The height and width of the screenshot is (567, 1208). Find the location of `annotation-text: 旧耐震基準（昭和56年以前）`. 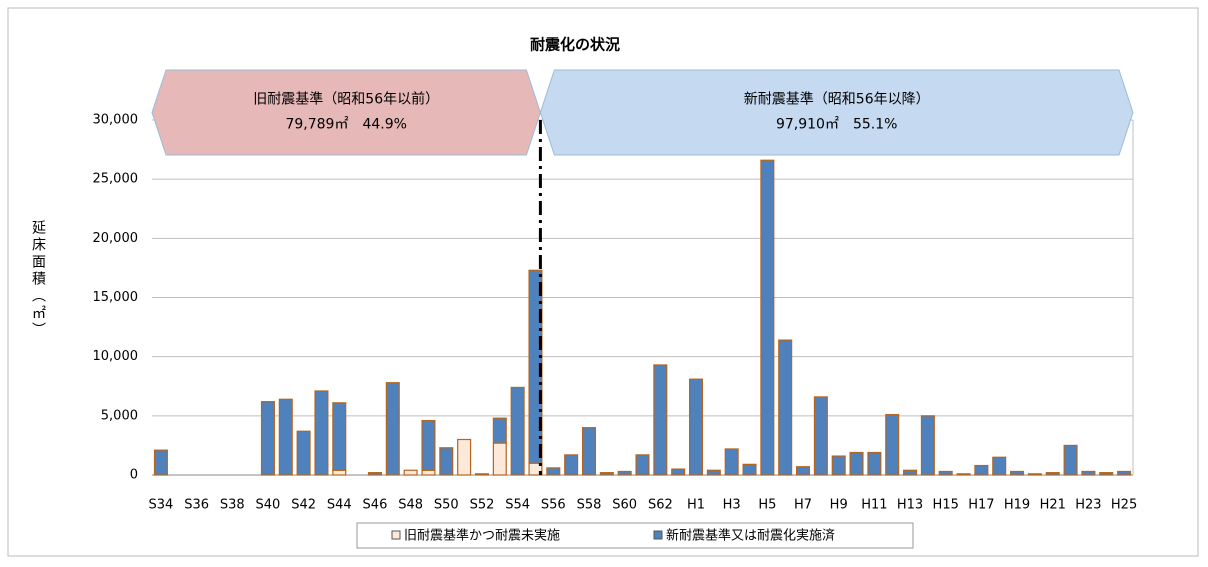

annotation-text: 旧耐震基準（昭和56年以前） is located at coordinates (346, 99).